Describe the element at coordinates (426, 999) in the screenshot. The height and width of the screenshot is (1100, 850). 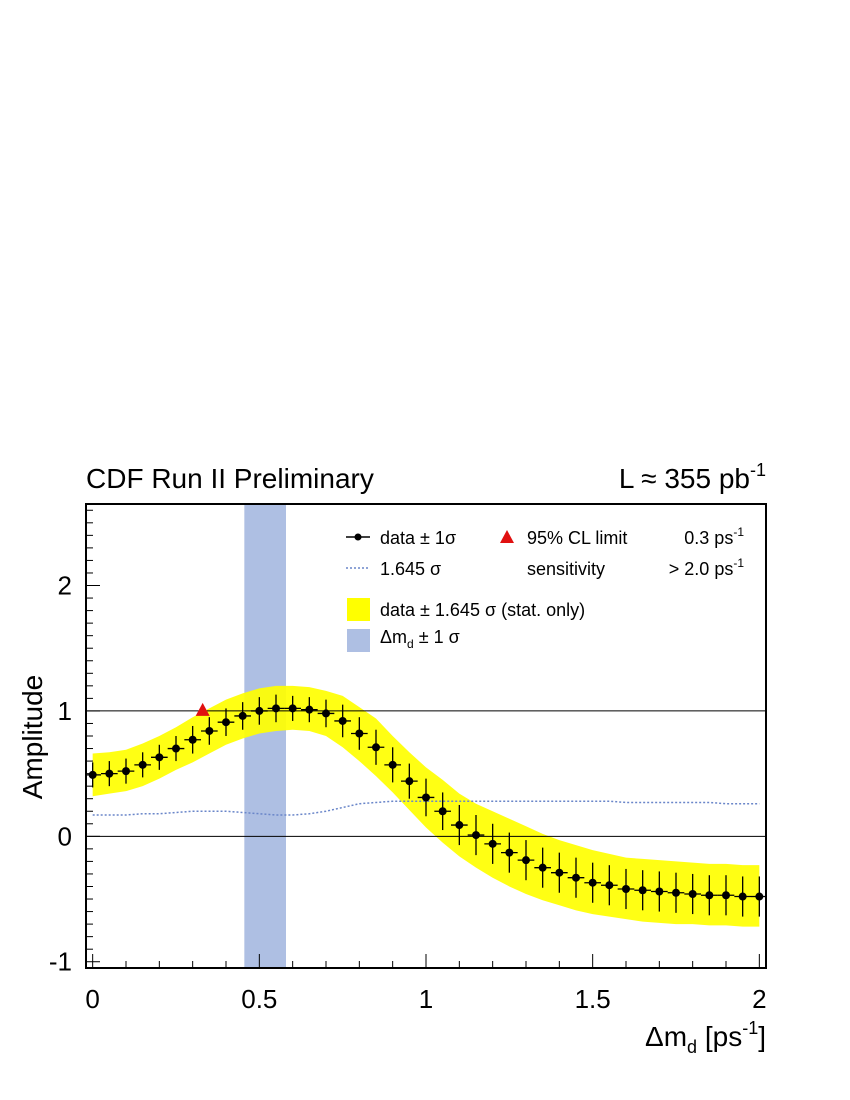
I see `x-tick-label: 1` at that location.